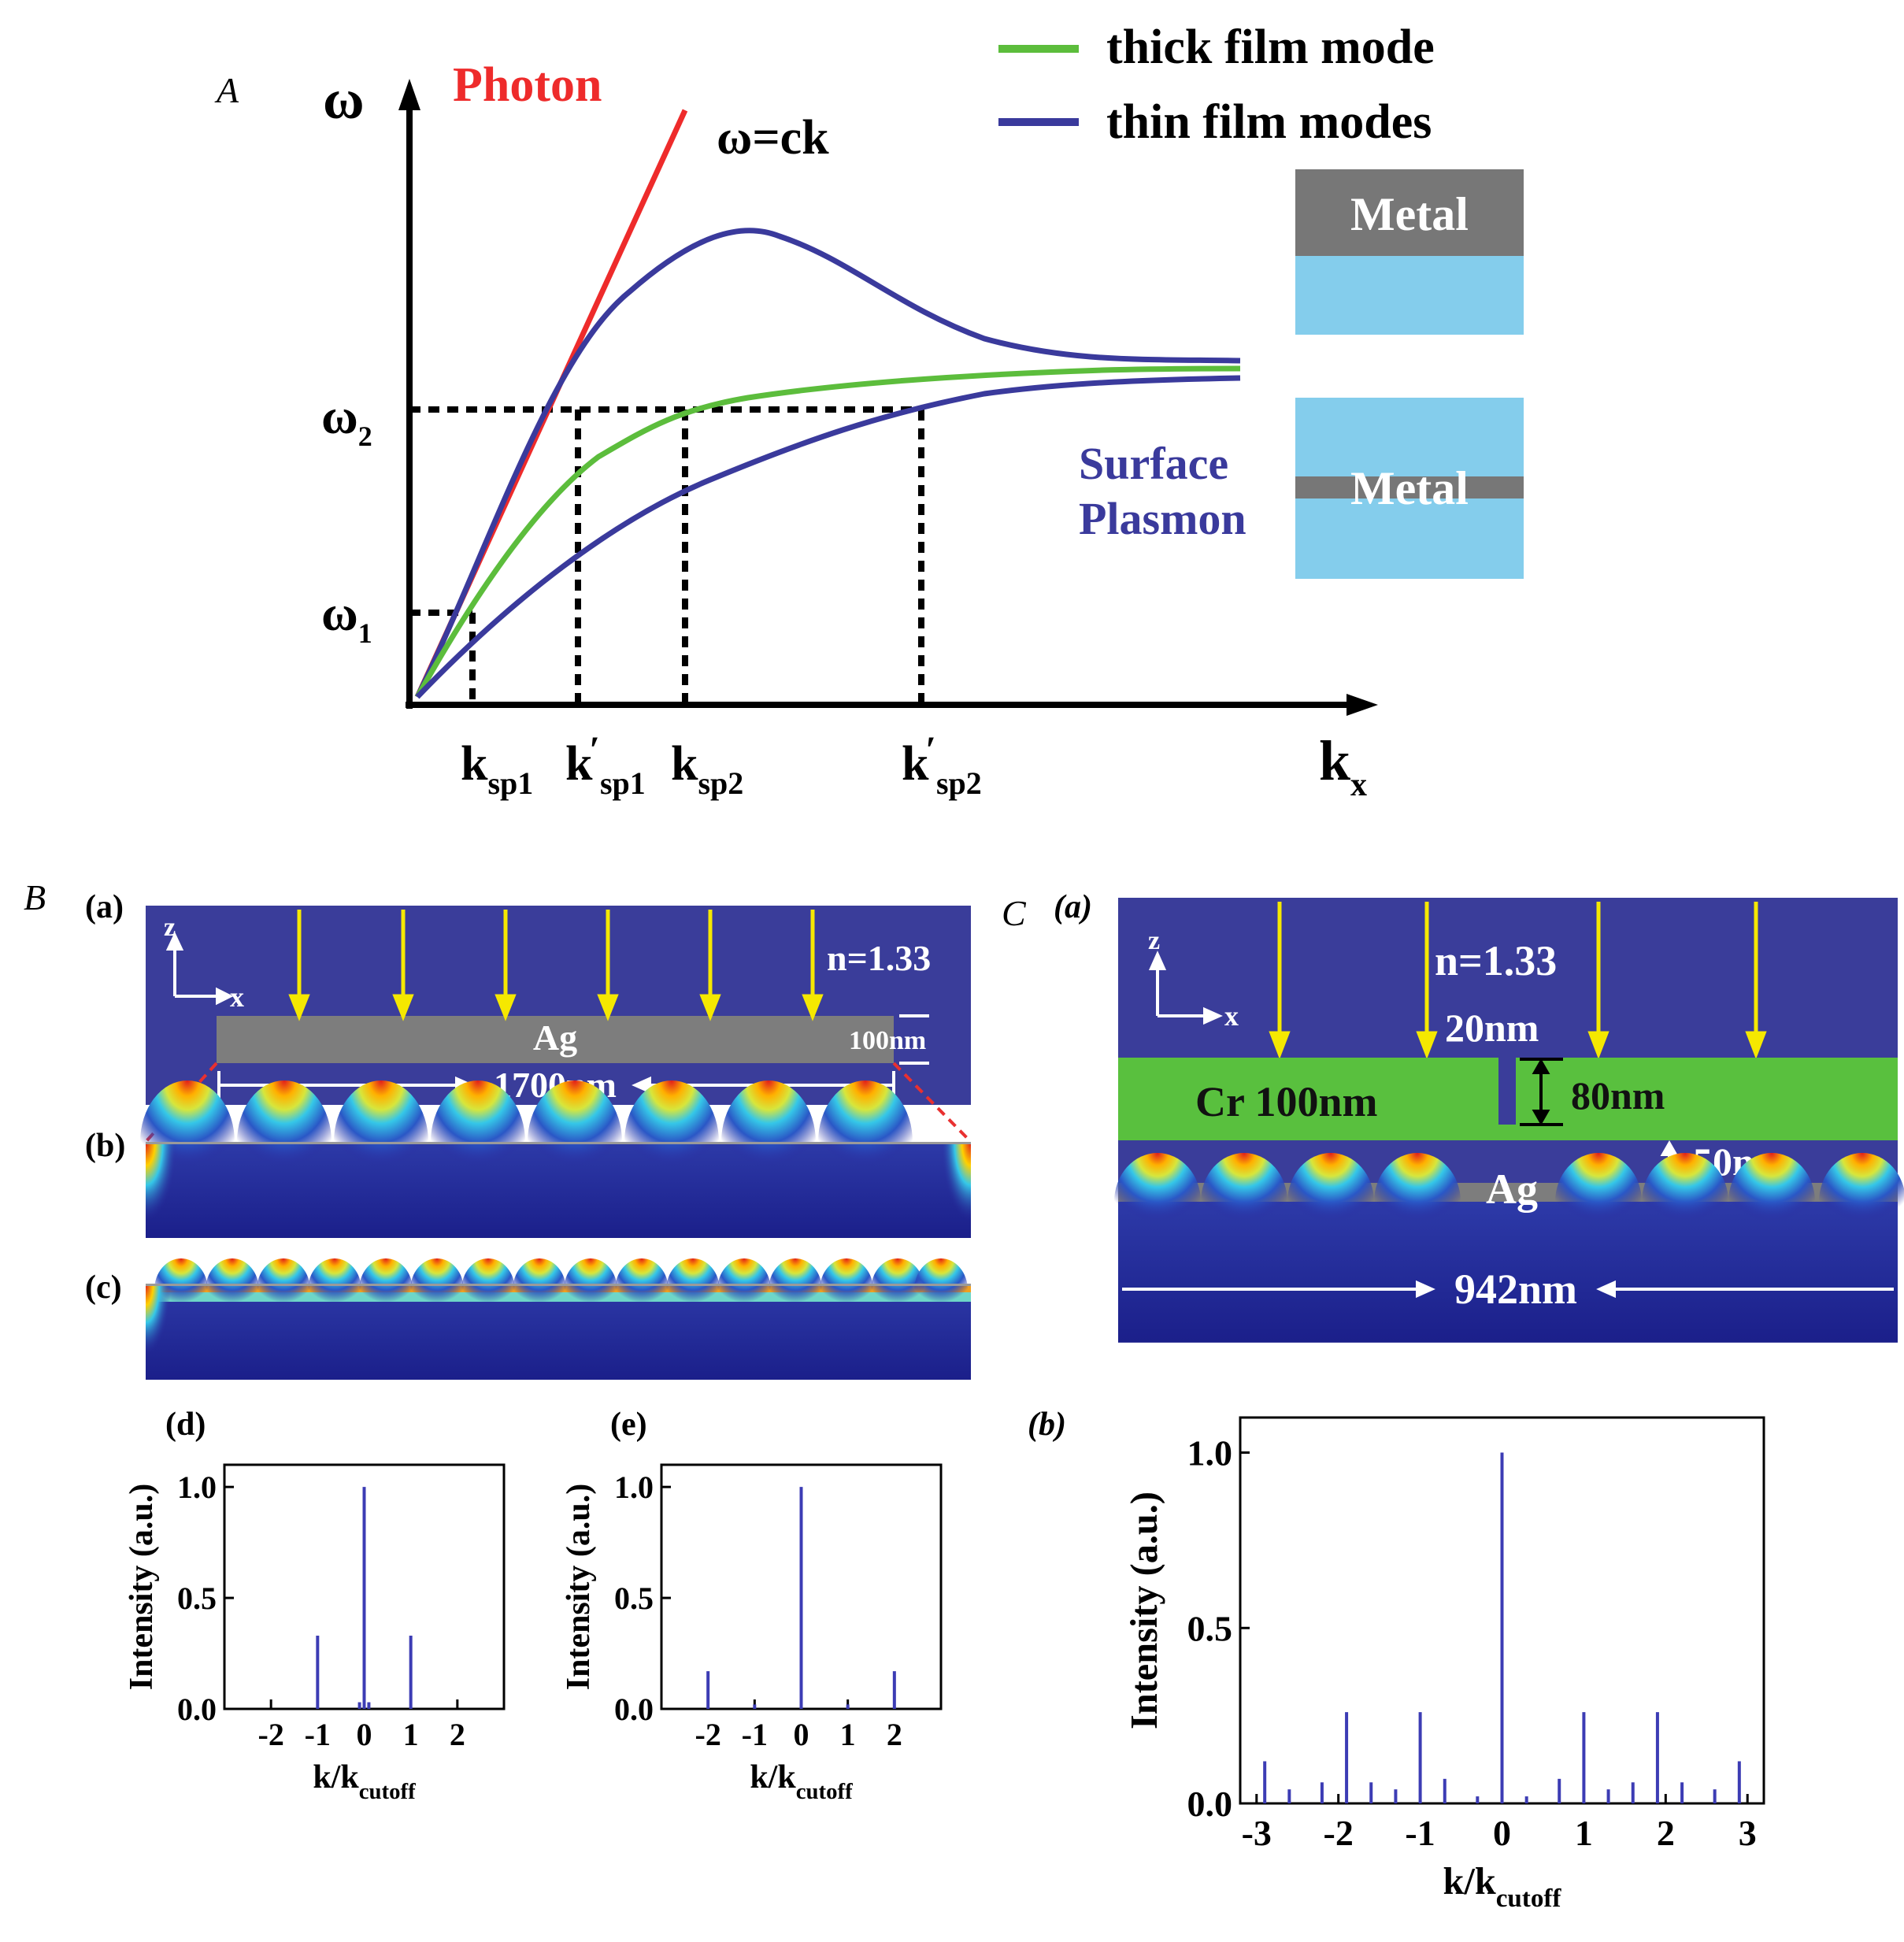 Image resolution: width=1904 pixels, height=1942 pixels. Describe the element at coordinates (346, 617) in the screenshot. I see `omega1-label: ω1` at that location.